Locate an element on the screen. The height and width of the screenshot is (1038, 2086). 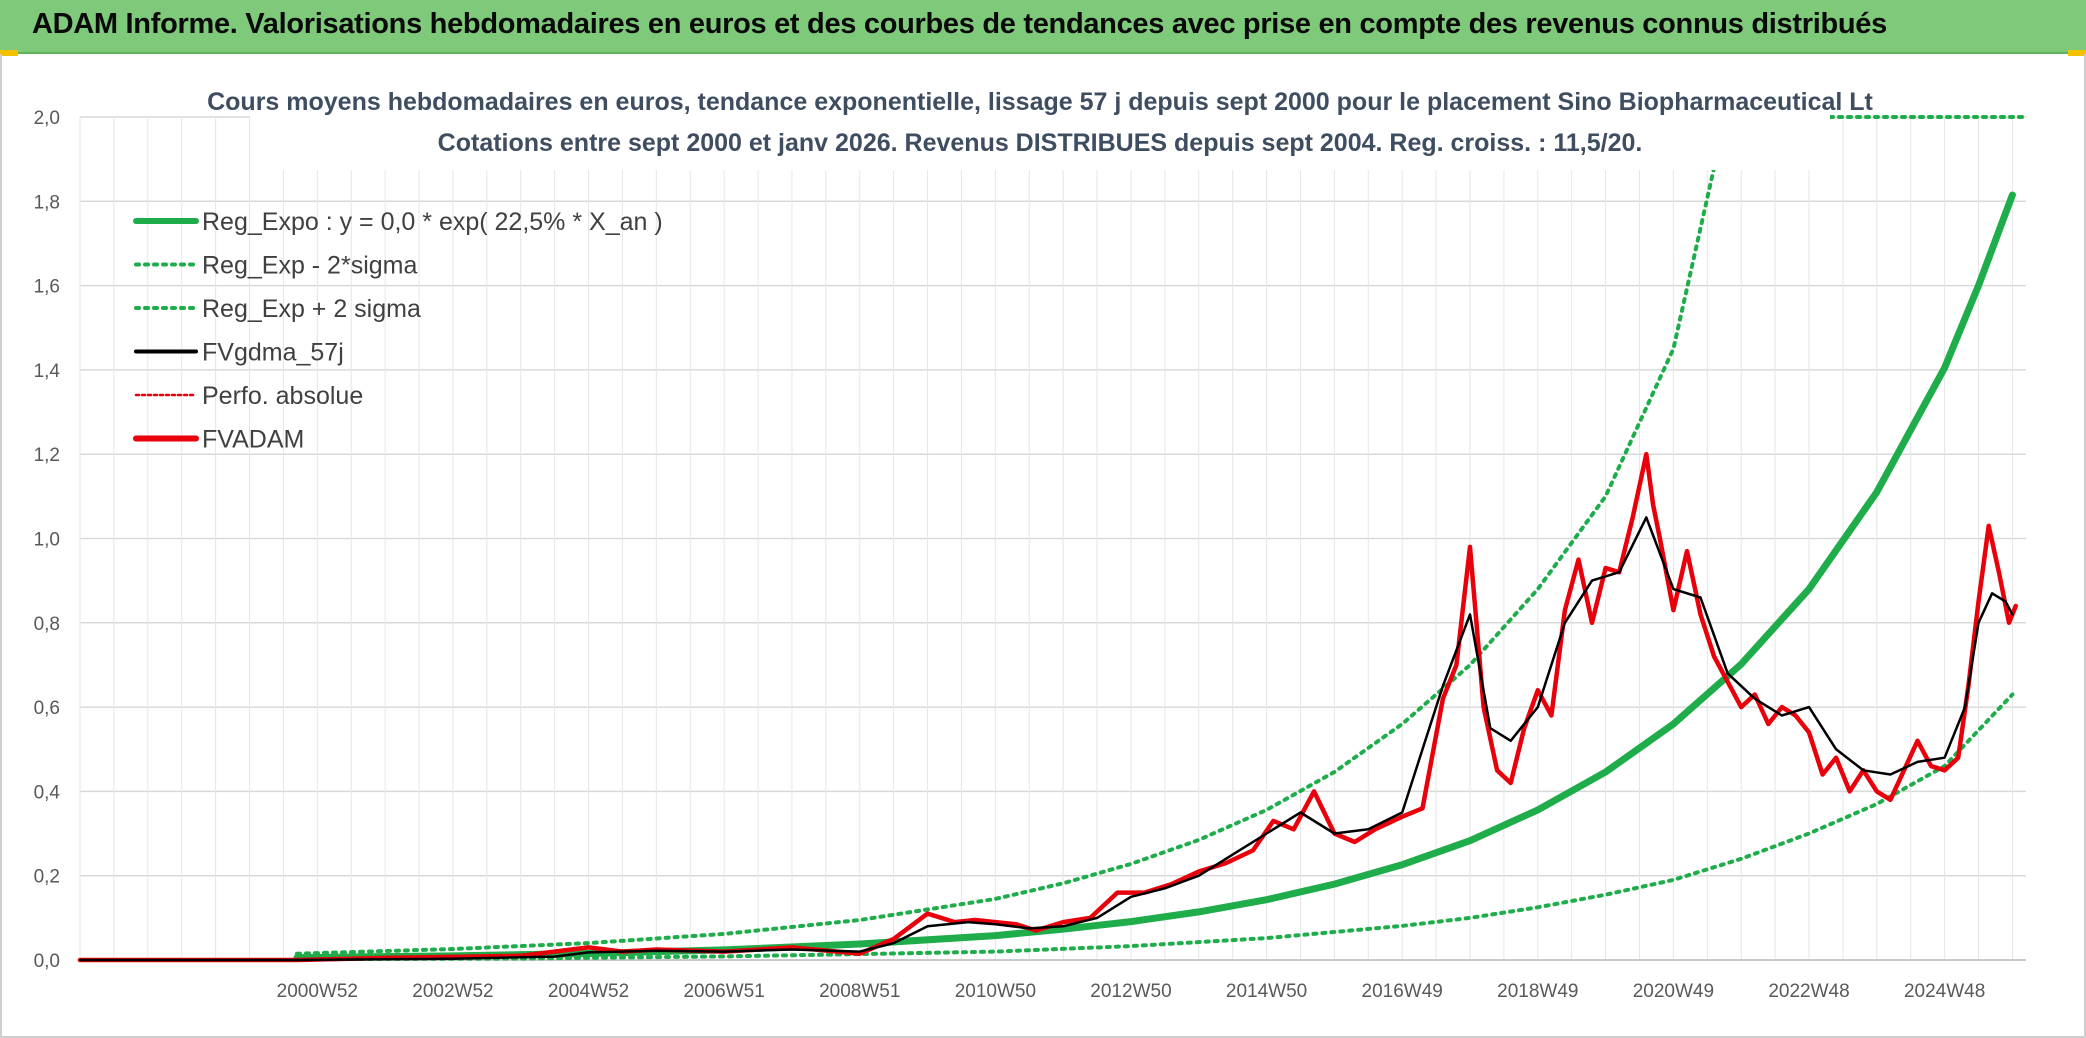
y-tick-label: 2,0 is located at coordinates (47, 118).